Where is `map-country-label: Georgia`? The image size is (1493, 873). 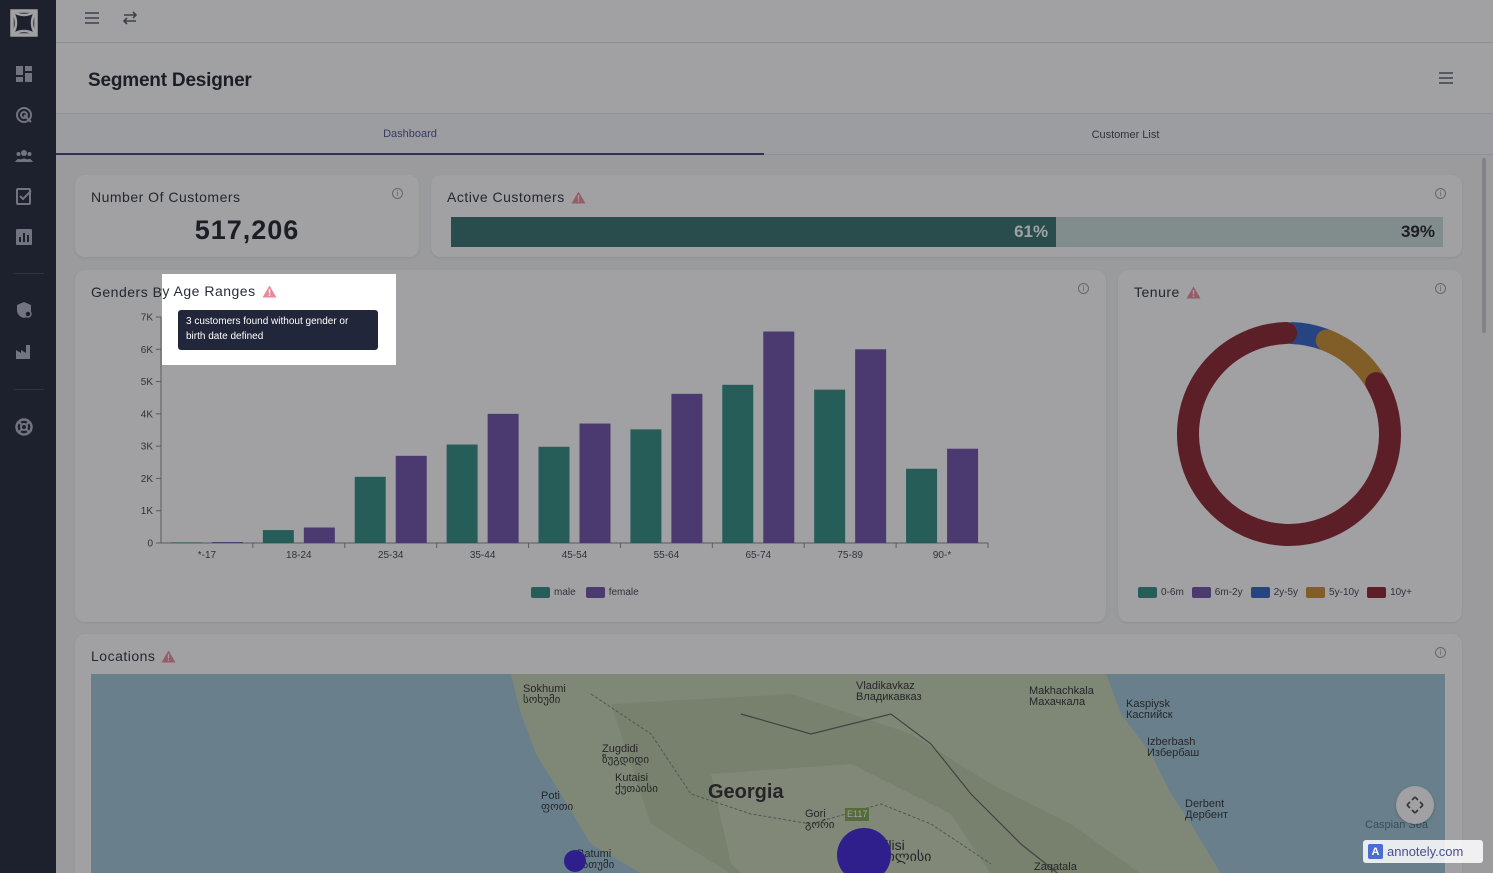 map-country-label: Georgia is located at coordinates (746, 792).